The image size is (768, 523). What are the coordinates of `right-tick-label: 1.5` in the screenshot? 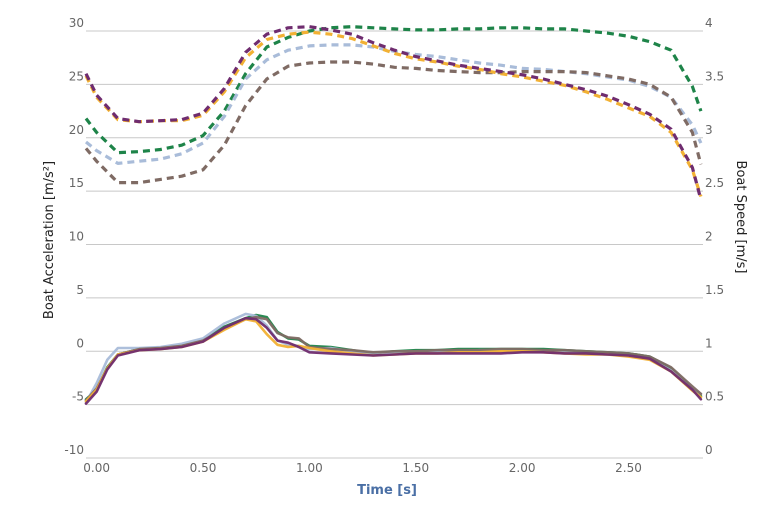 It's located at (714, 290).